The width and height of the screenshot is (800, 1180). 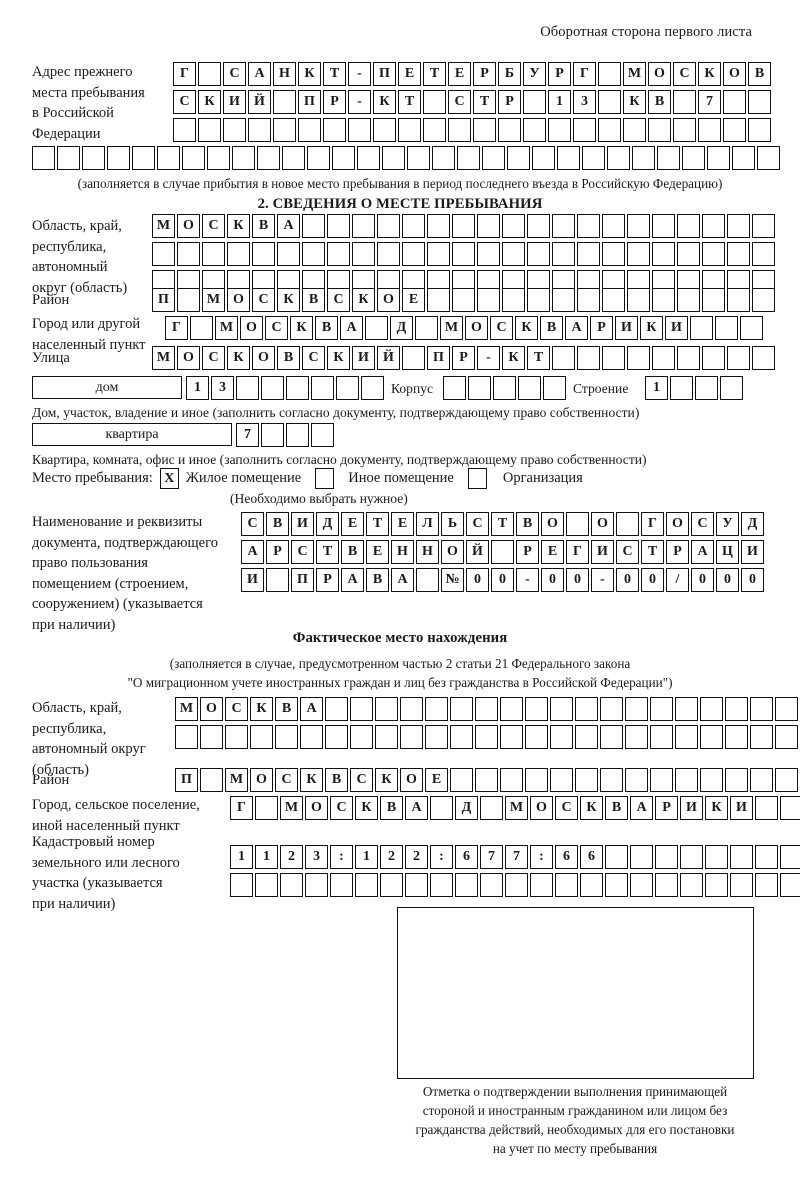 I want to click on char-cell: Ь, so click(x=452, y=524).